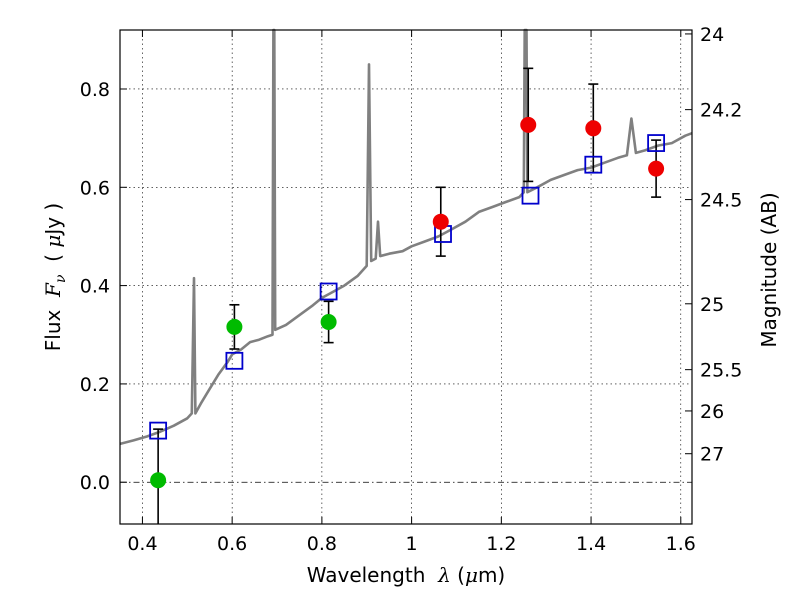 The image size is (800, 600). What do you see at coordinates (712, 455) in the screenshot?
I see `y2-tick-label: 27` at bounding box center [712, 455].